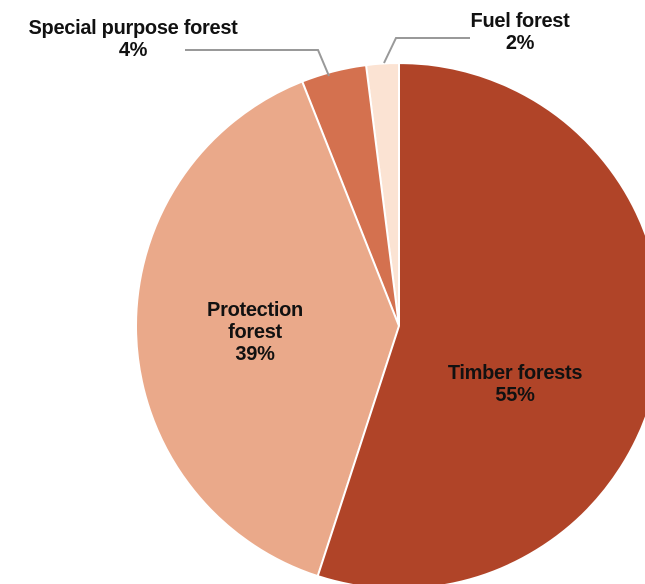 The width and height of the screenshot is (645, 584). What do you see at coordinates (133, 28) in the screenshot?
I see `category-name: Special purpose forest` at bounding box center [133, 28].